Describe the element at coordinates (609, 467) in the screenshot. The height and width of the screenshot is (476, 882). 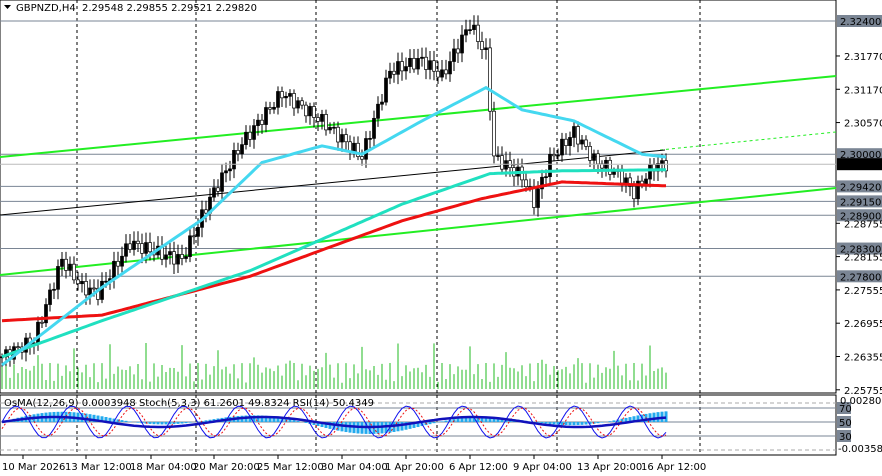
I see `time-label: 13 Apr 20:00` at that location.